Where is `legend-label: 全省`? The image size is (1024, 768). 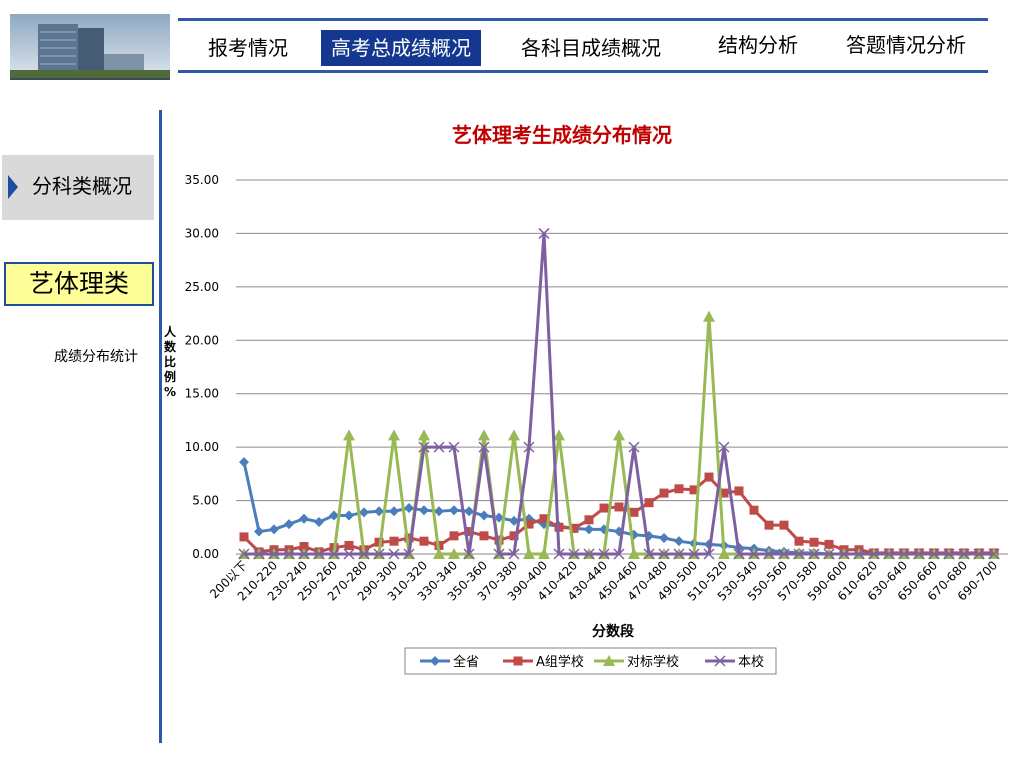
legend-label: 全省 is located at coordinates (466, 662).